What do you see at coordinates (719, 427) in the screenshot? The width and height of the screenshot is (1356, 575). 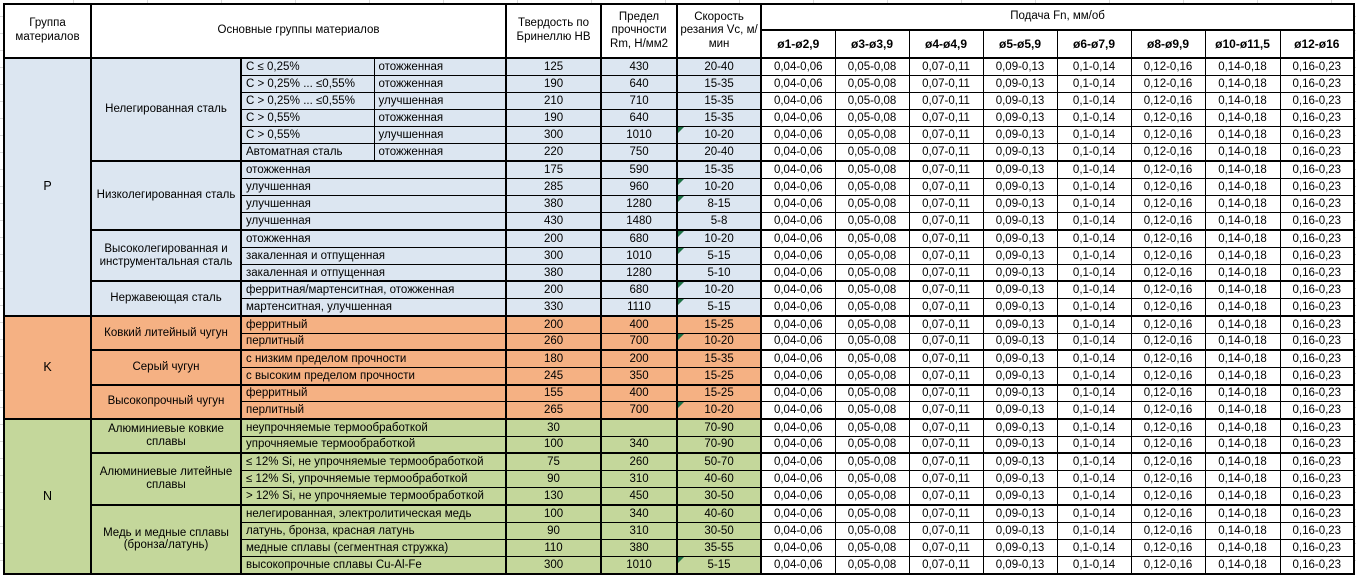 I see `cutting-speed-cell: 70-90` at bounding box center [719, 427].